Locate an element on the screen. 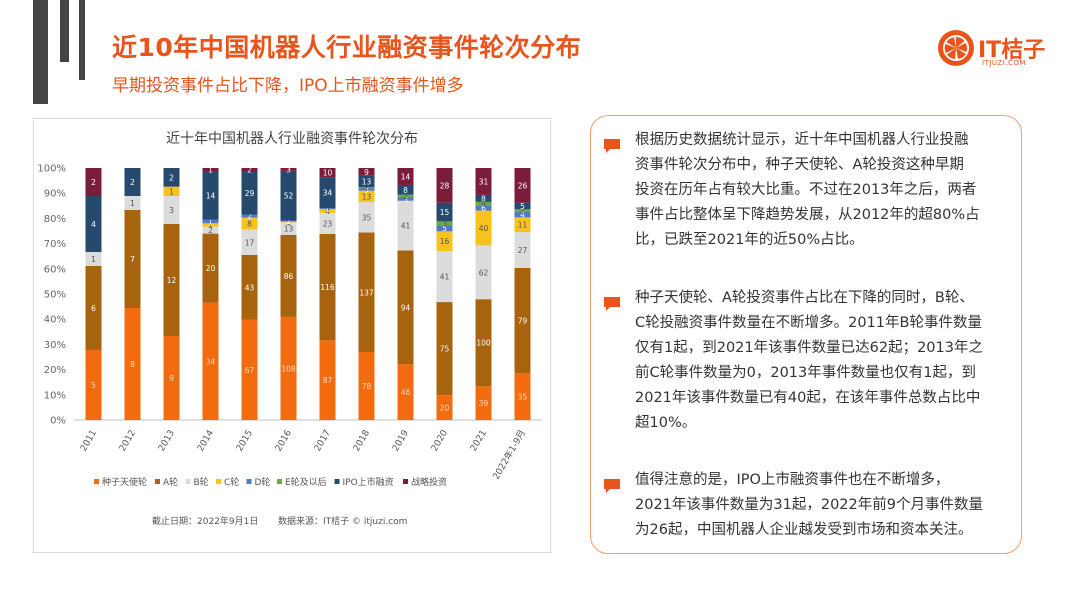 This screenshot has height=608, width=1080. data-label: 108 is located at coordinates (288, 368).